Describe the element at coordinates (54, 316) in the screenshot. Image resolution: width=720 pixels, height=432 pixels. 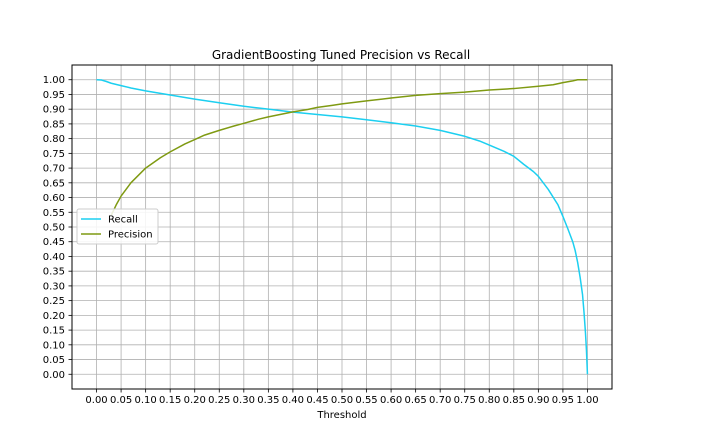
I see `y-tick-label: 0.20` at that location.